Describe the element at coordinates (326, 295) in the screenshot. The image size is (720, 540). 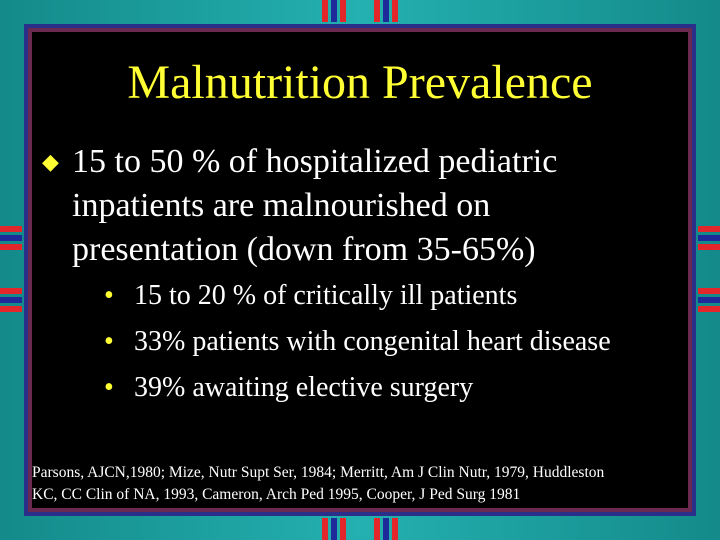
I see `sub-bullet-text: 15 to 20 % of critically ill patients` at that location.